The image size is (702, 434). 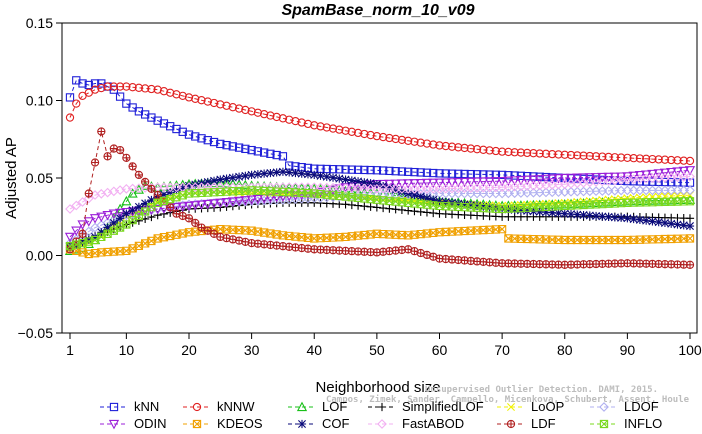 What do you see at coordinates (628, 350) in the screenshot?
I see `x-tick-label: 90` at bounding box center [628, 350].